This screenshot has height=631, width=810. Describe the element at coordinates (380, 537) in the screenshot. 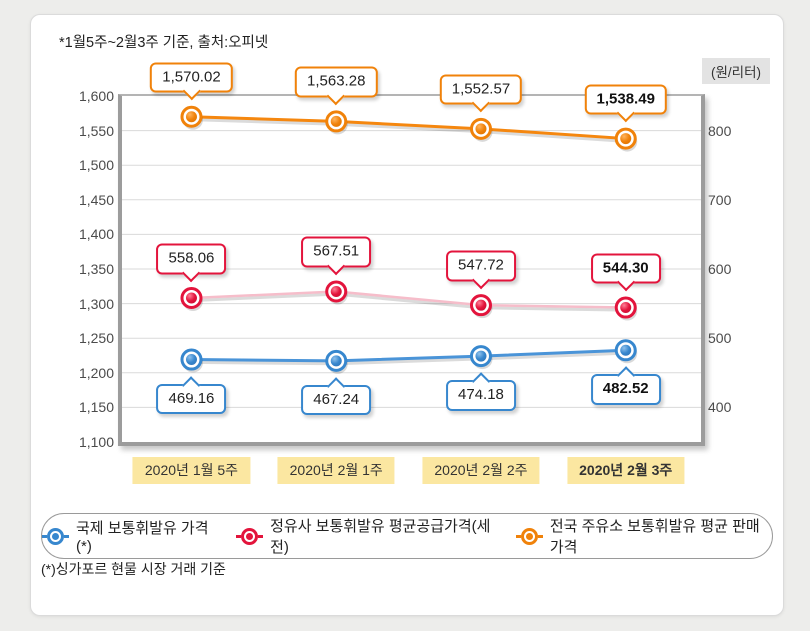

I see `legend-label-refinery: 정유사 보통휘발유 평균공급가격(세전)` at that location.